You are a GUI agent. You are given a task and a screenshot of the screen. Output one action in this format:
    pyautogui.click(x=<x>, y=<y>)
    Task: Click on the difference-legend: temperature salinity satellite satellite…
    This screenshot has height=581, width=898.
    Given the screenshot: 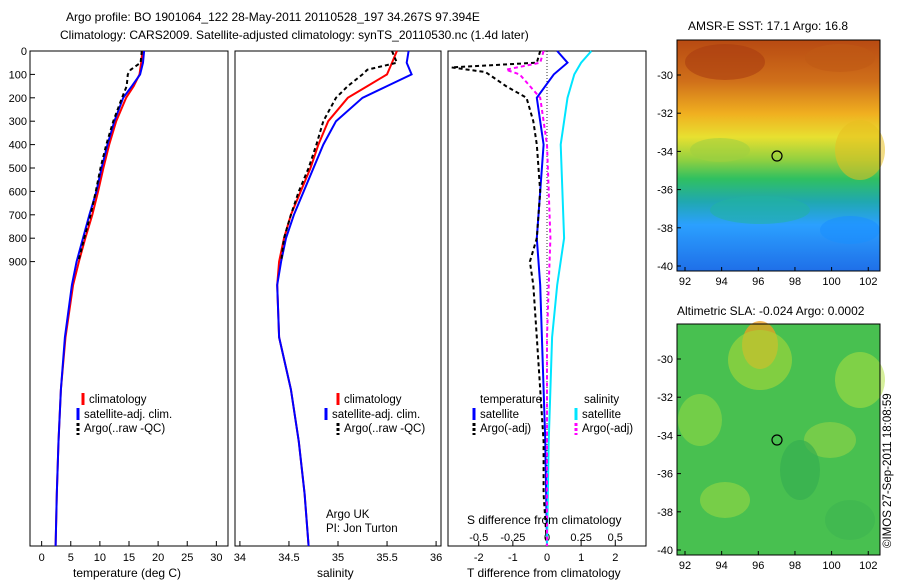 What is the action you would take?
    pyautogui.click(x=552, y=414)
    